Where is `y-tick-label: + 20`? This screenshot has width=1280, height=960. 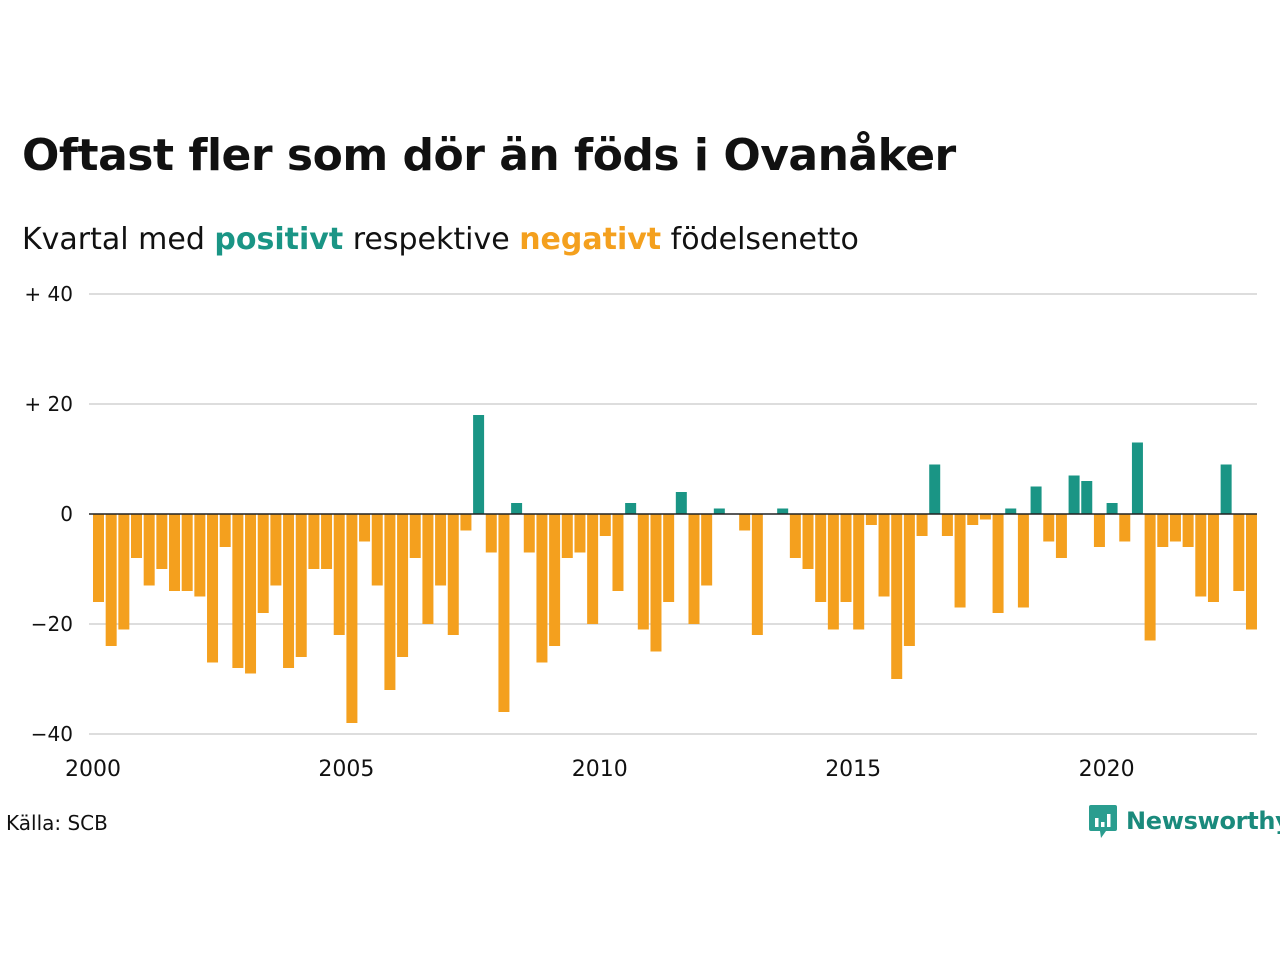
y-tick-label: + 20 is located at coordinates (48, 404).